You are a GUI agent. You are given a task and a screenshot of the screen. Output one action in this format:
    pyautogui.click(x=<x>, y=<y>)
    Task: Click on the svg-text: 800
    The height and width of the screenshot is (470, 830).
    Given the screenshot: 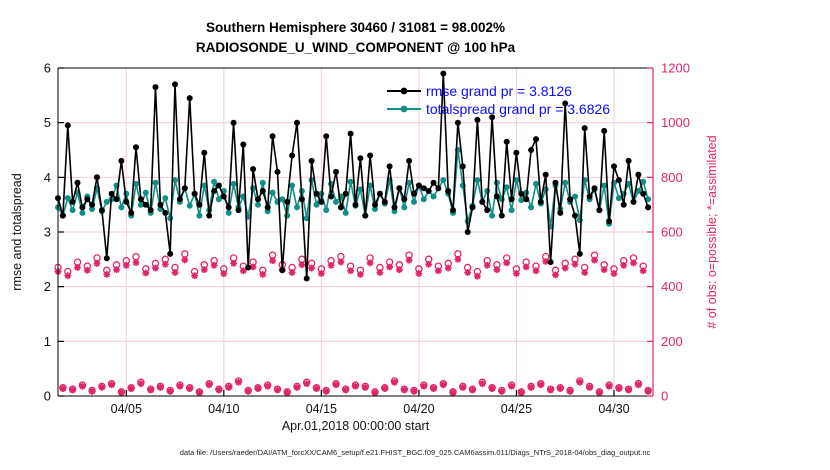 What is the action you would take?
    pyautogui.click(x=672, y=177)
    